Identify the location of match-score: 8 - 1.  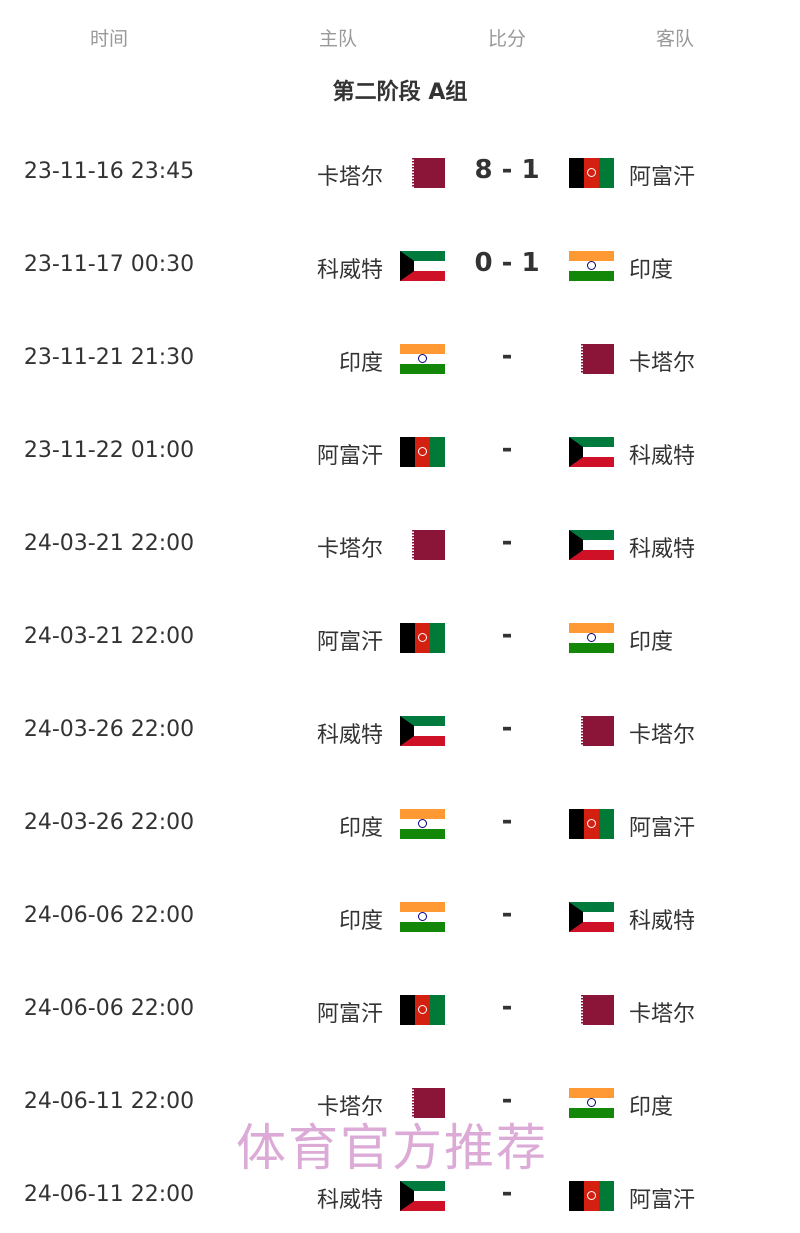
(507, 170).